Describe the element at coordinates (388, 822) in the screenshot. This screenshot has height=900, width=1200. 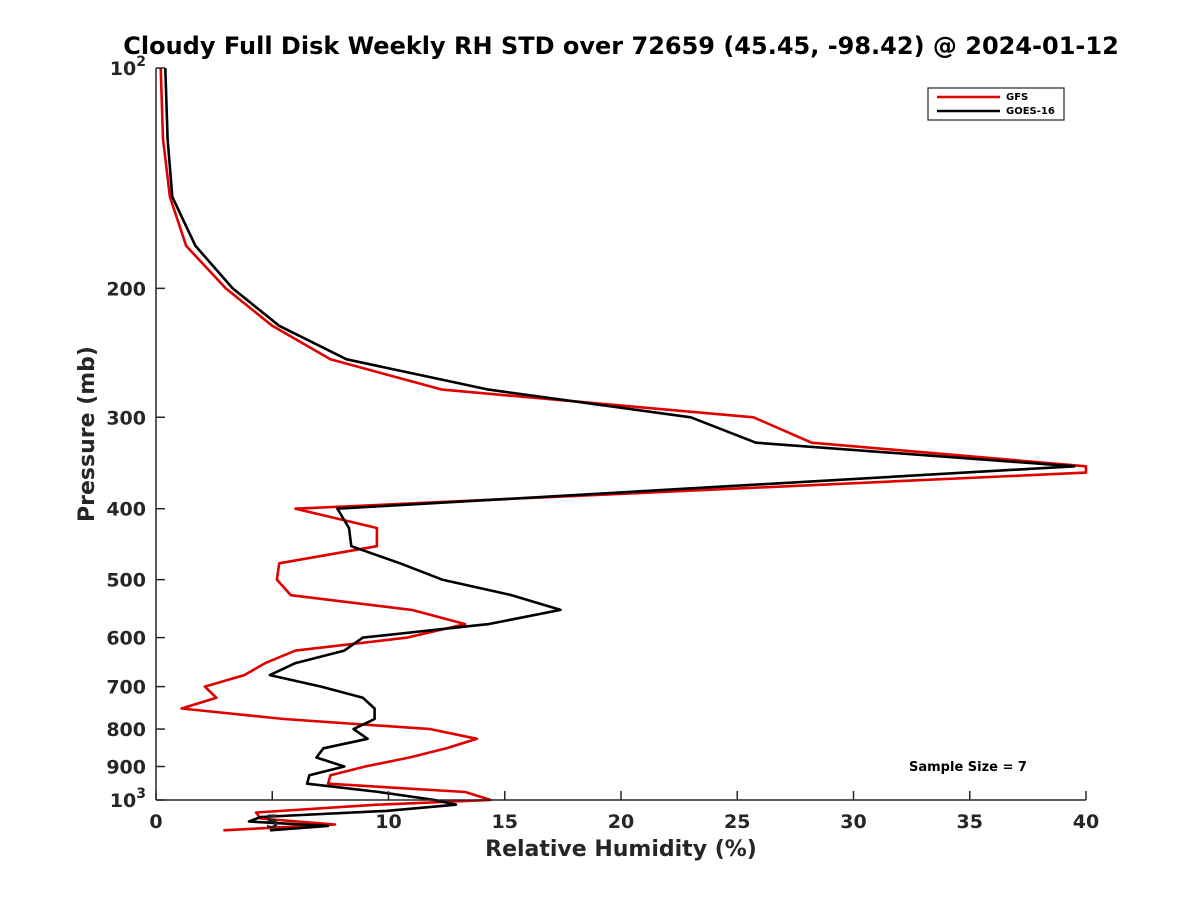
I see `x-tick-label: 10` at that location.